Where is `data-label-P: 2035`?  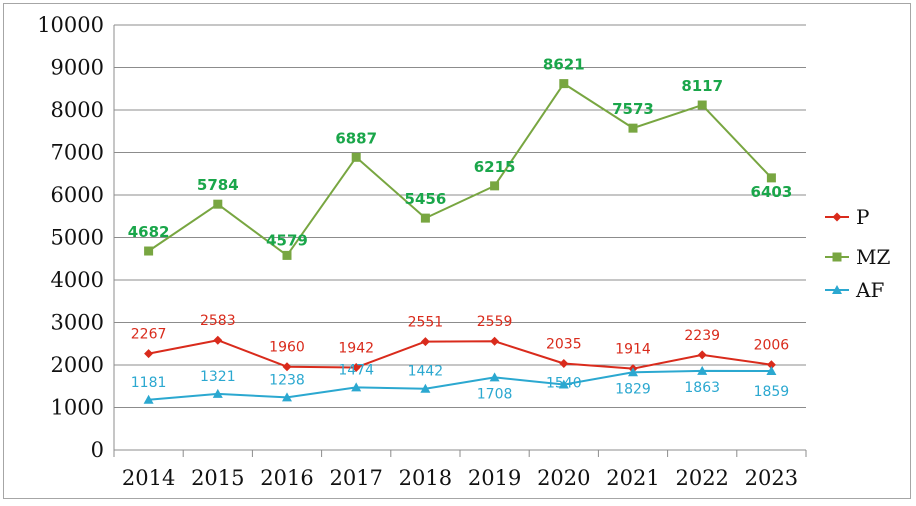
data-label-P: 2035 is located at coordinates (564, 345).